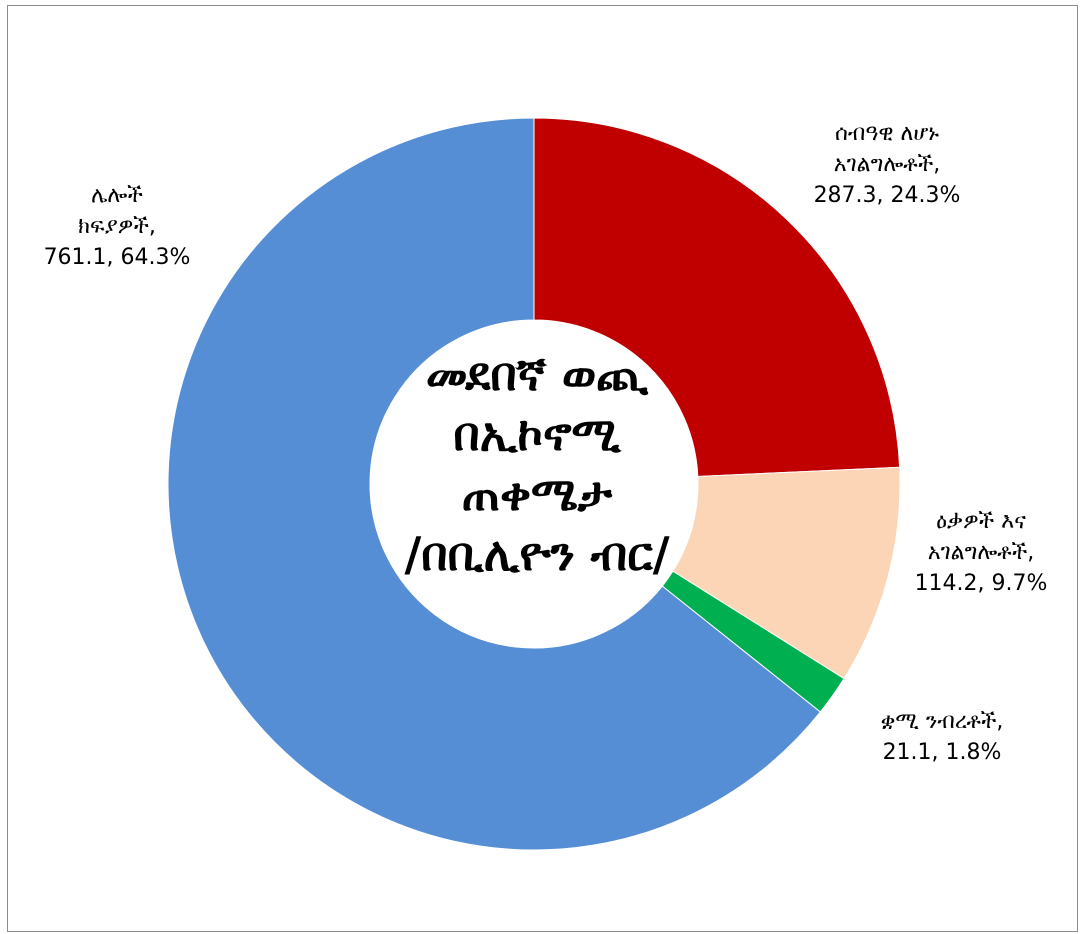  I want to click on slice-value: 761.1, 64.3%, so click(117, 257).